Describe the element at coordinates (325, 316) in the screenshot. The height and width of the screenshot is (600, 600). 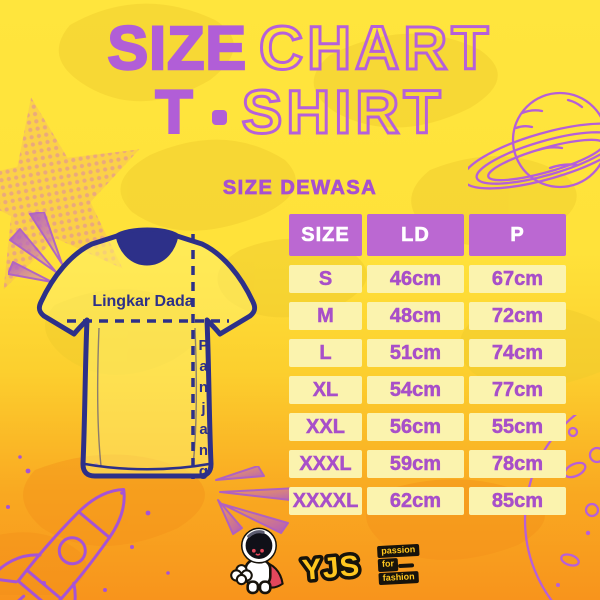
I see `table-cell: M` at that location.